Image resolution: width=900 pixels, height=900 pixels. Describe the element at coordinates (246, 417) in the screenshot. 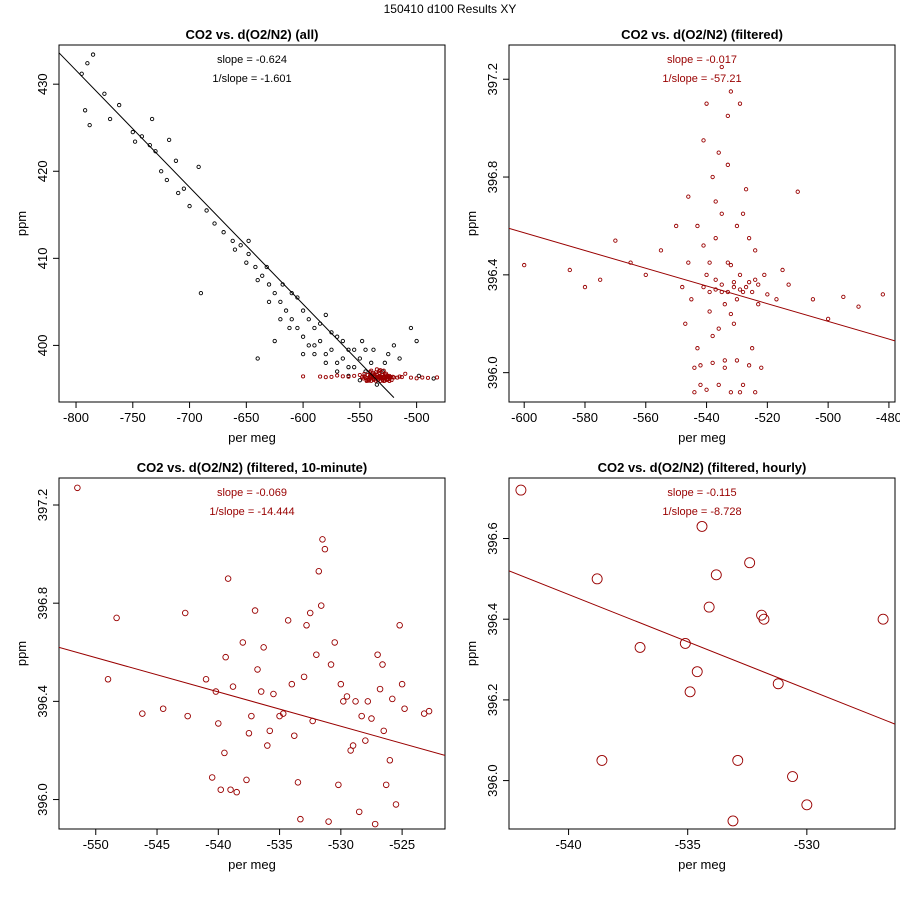

I see `x-tick-label: -650` at that location.